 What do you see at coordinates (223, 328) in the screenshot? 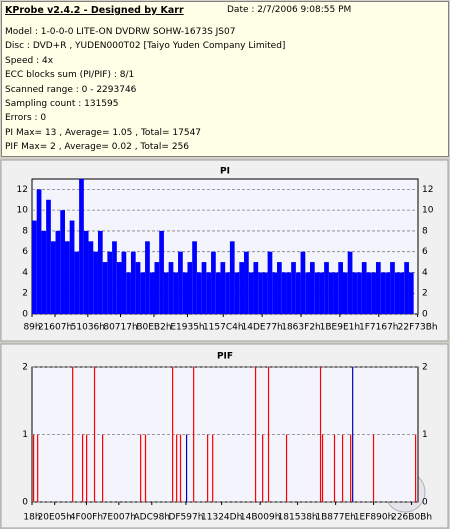
I see `x-tick-label: 1157C4h` at bounding box center [223, 328].